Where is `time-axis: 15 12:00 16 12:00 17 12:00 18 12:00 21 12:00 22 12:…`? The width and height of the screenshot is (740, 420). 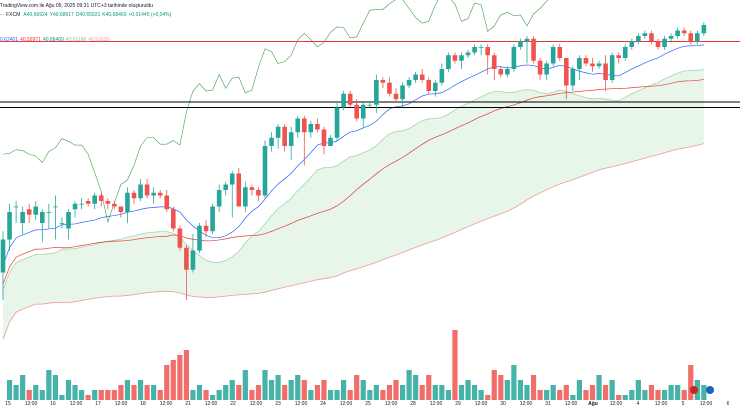
time-axis: 15 12:00 16 12:00 17 12:00 18 12:00 21 12:00 22 12:… is located at coordinates (367, 404).